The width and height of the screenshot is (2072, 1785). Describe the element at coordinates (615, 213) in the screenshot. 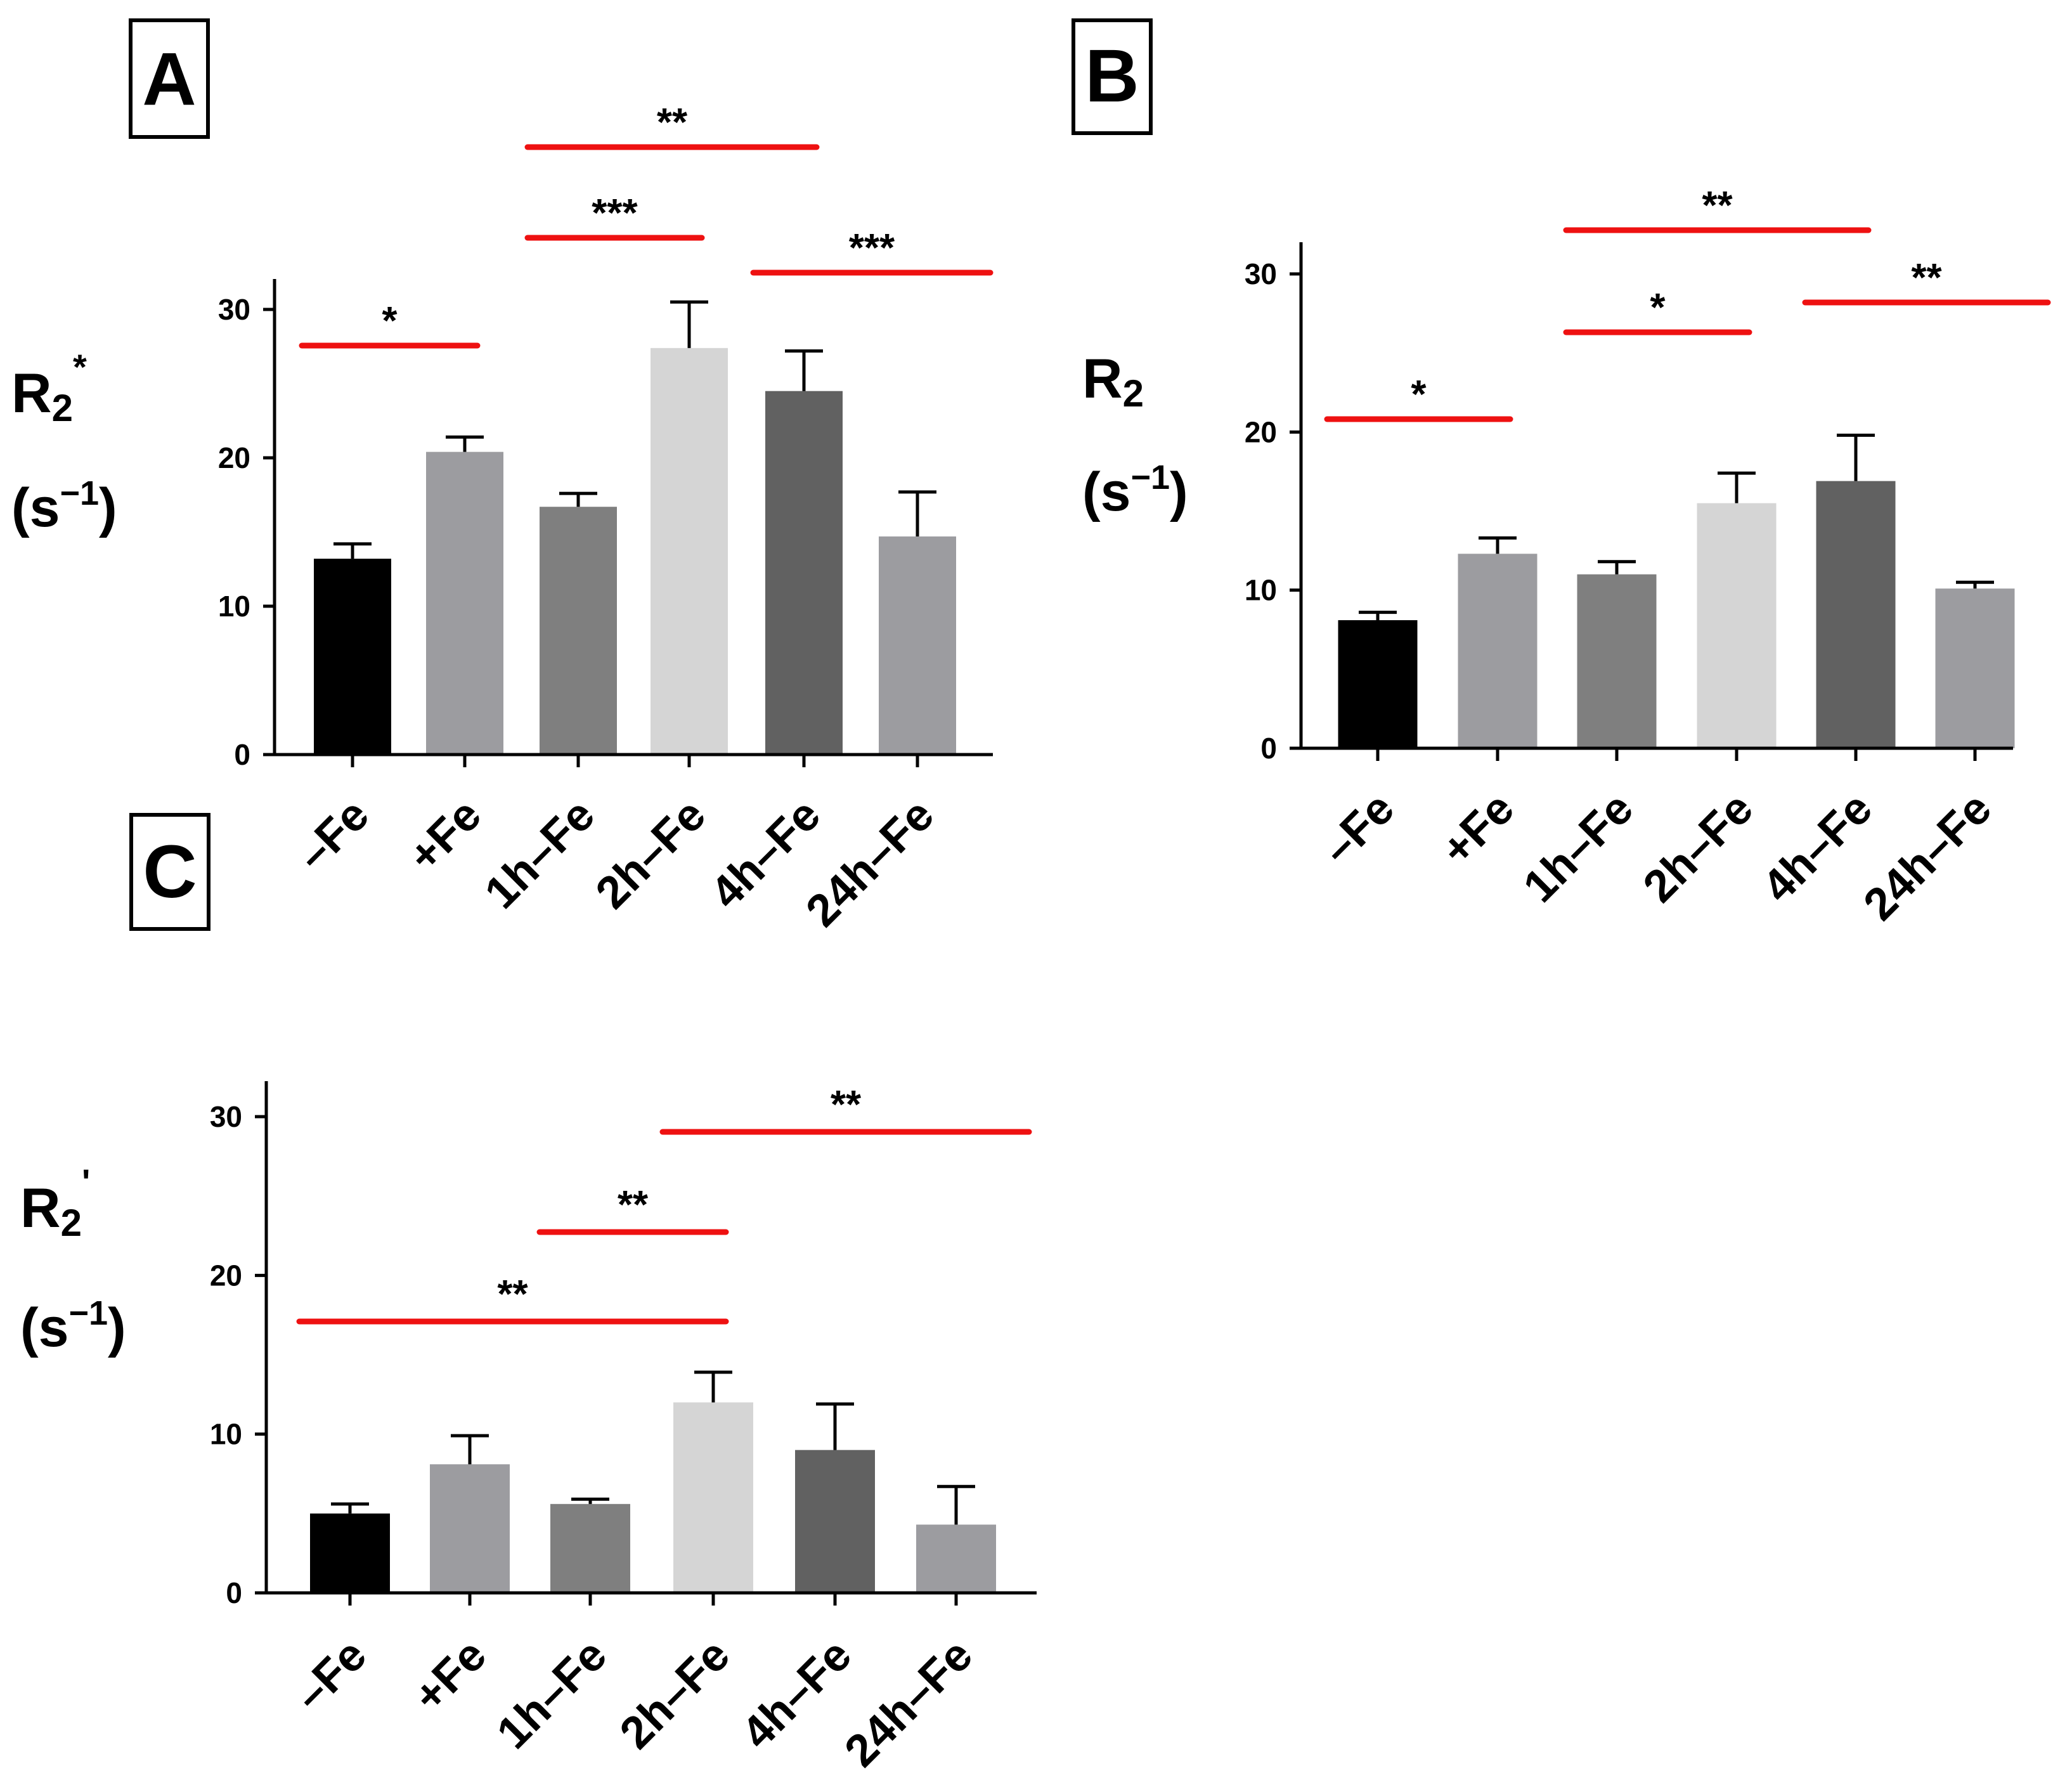

I see `significance-label-2: ***` at that location.